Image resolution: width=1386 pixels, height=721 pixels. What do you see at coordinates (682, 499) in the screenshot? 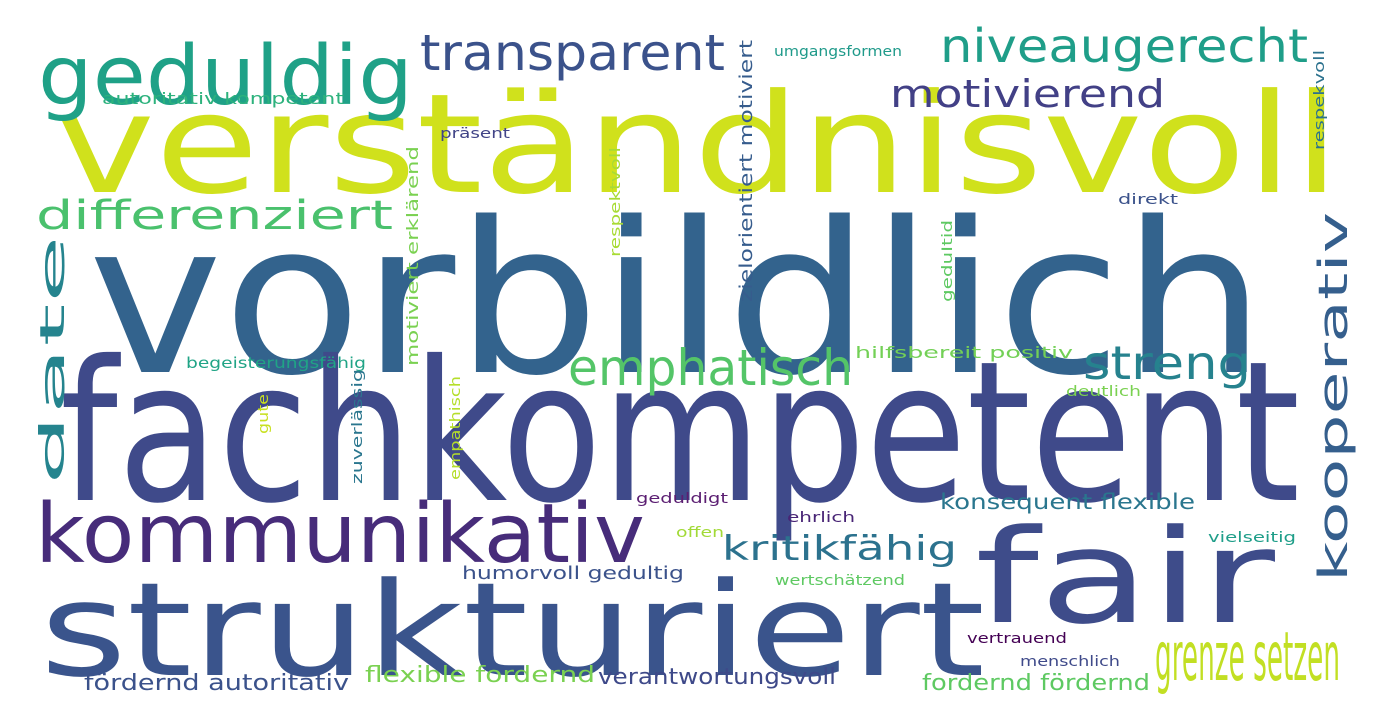
I see `word-geduldigt: geduldigt` at bounding box center [682, 499].